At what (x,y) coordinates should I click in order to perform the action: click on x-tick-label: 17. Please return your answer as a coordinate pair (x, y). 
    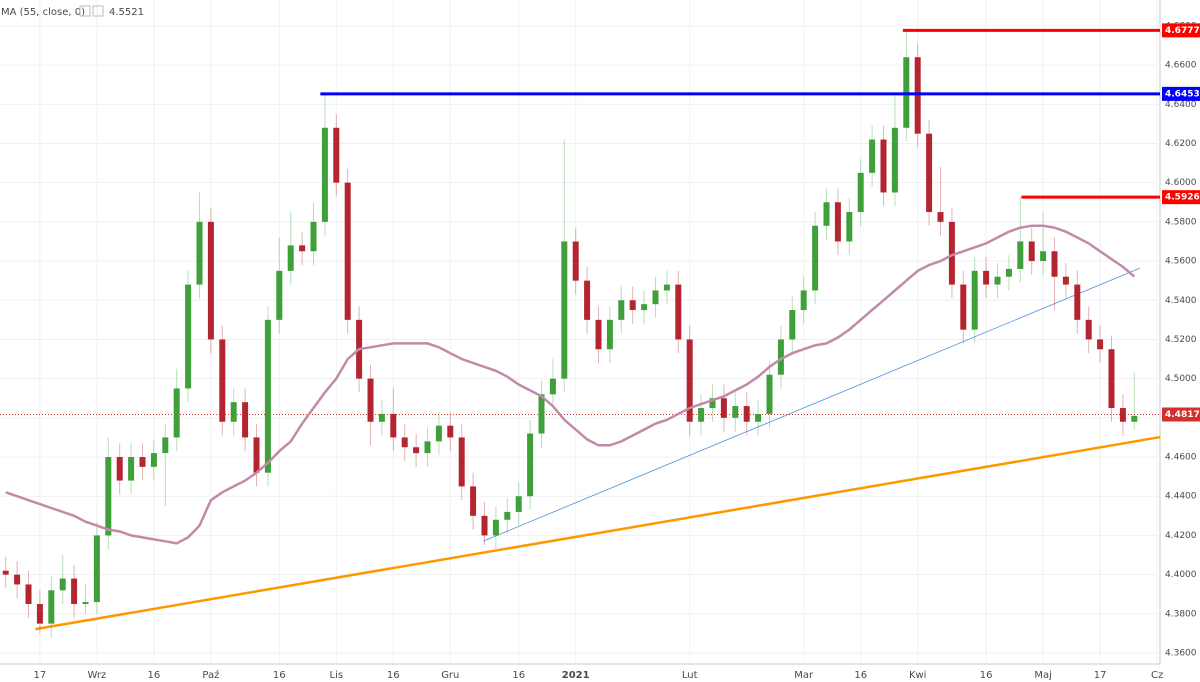
    Looking at the image, I should click on (40, 675).